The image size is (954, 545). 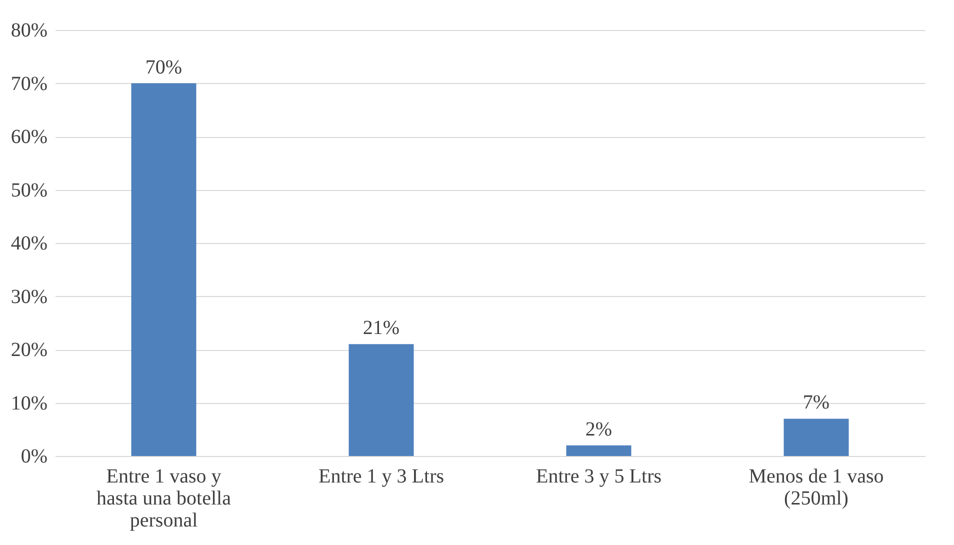 I want to click on data-label: 2%, so click(x=598, y=429).